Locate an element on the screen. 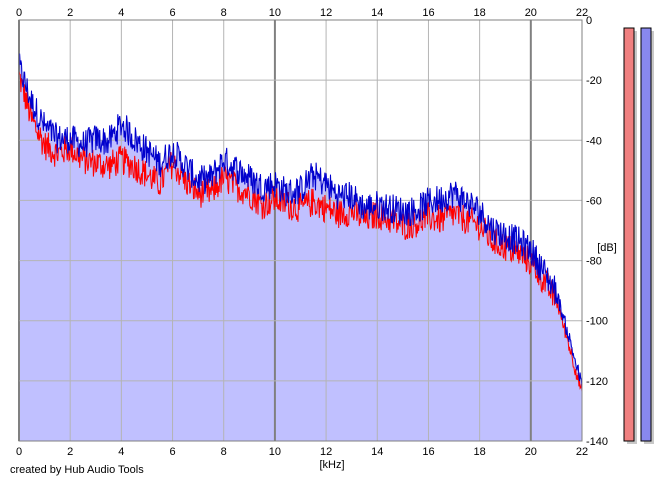  y-tick-labels: 0 -20 -40 -60 -80 -100 -120 -140 is located at coordinates (597, 231).